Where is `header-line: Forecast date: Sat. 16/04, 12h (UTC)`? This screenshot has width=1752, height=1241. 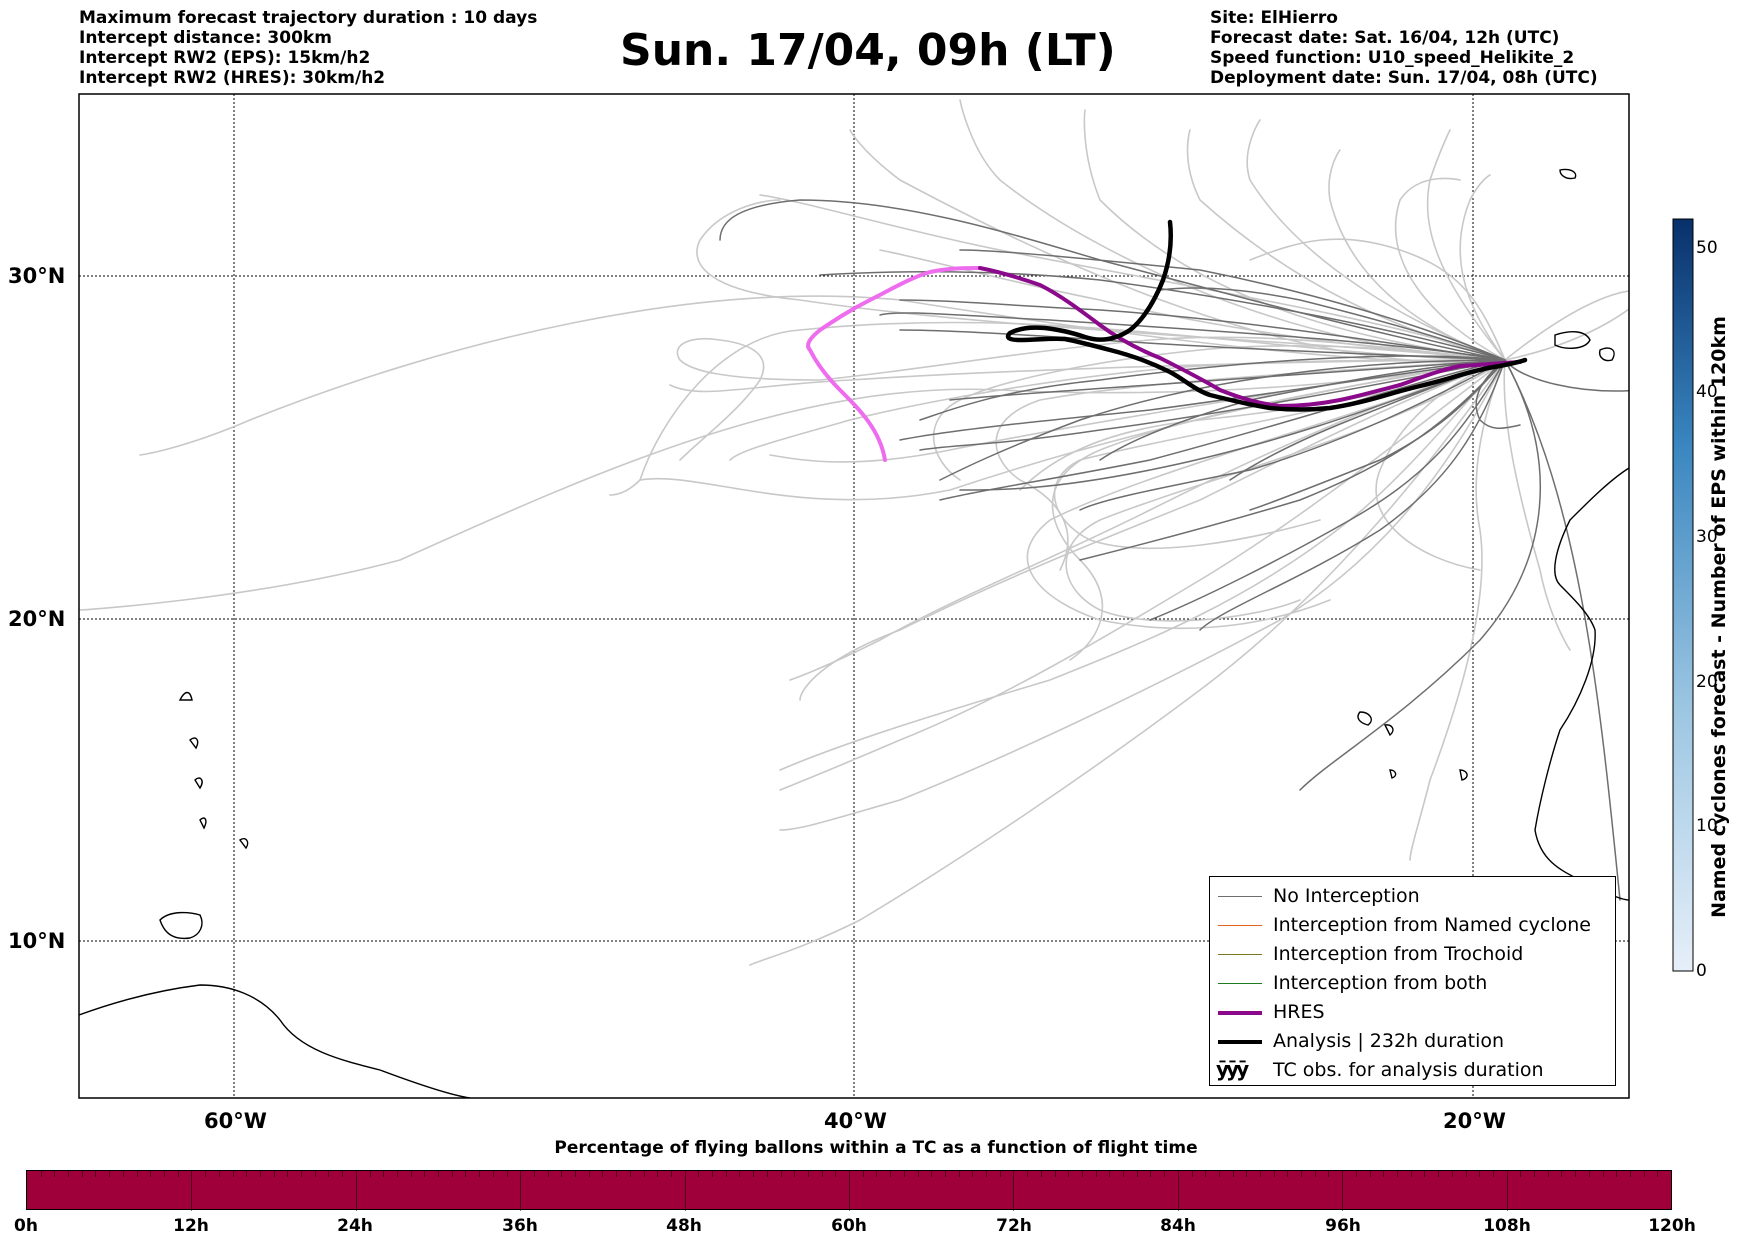 header-line: Forecast date: Sat. 16/04, 12h (UTC) is located at coordinates (1385, 38).